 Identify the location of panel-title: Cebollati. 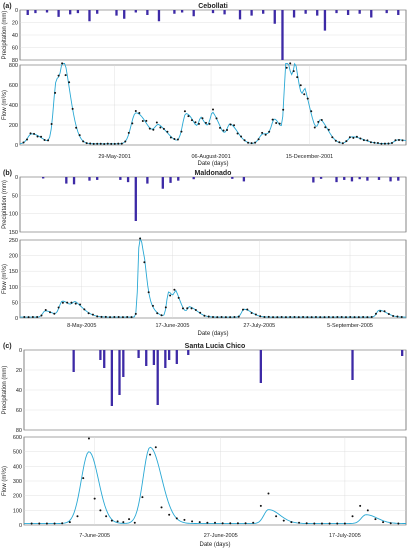
(213, 6).